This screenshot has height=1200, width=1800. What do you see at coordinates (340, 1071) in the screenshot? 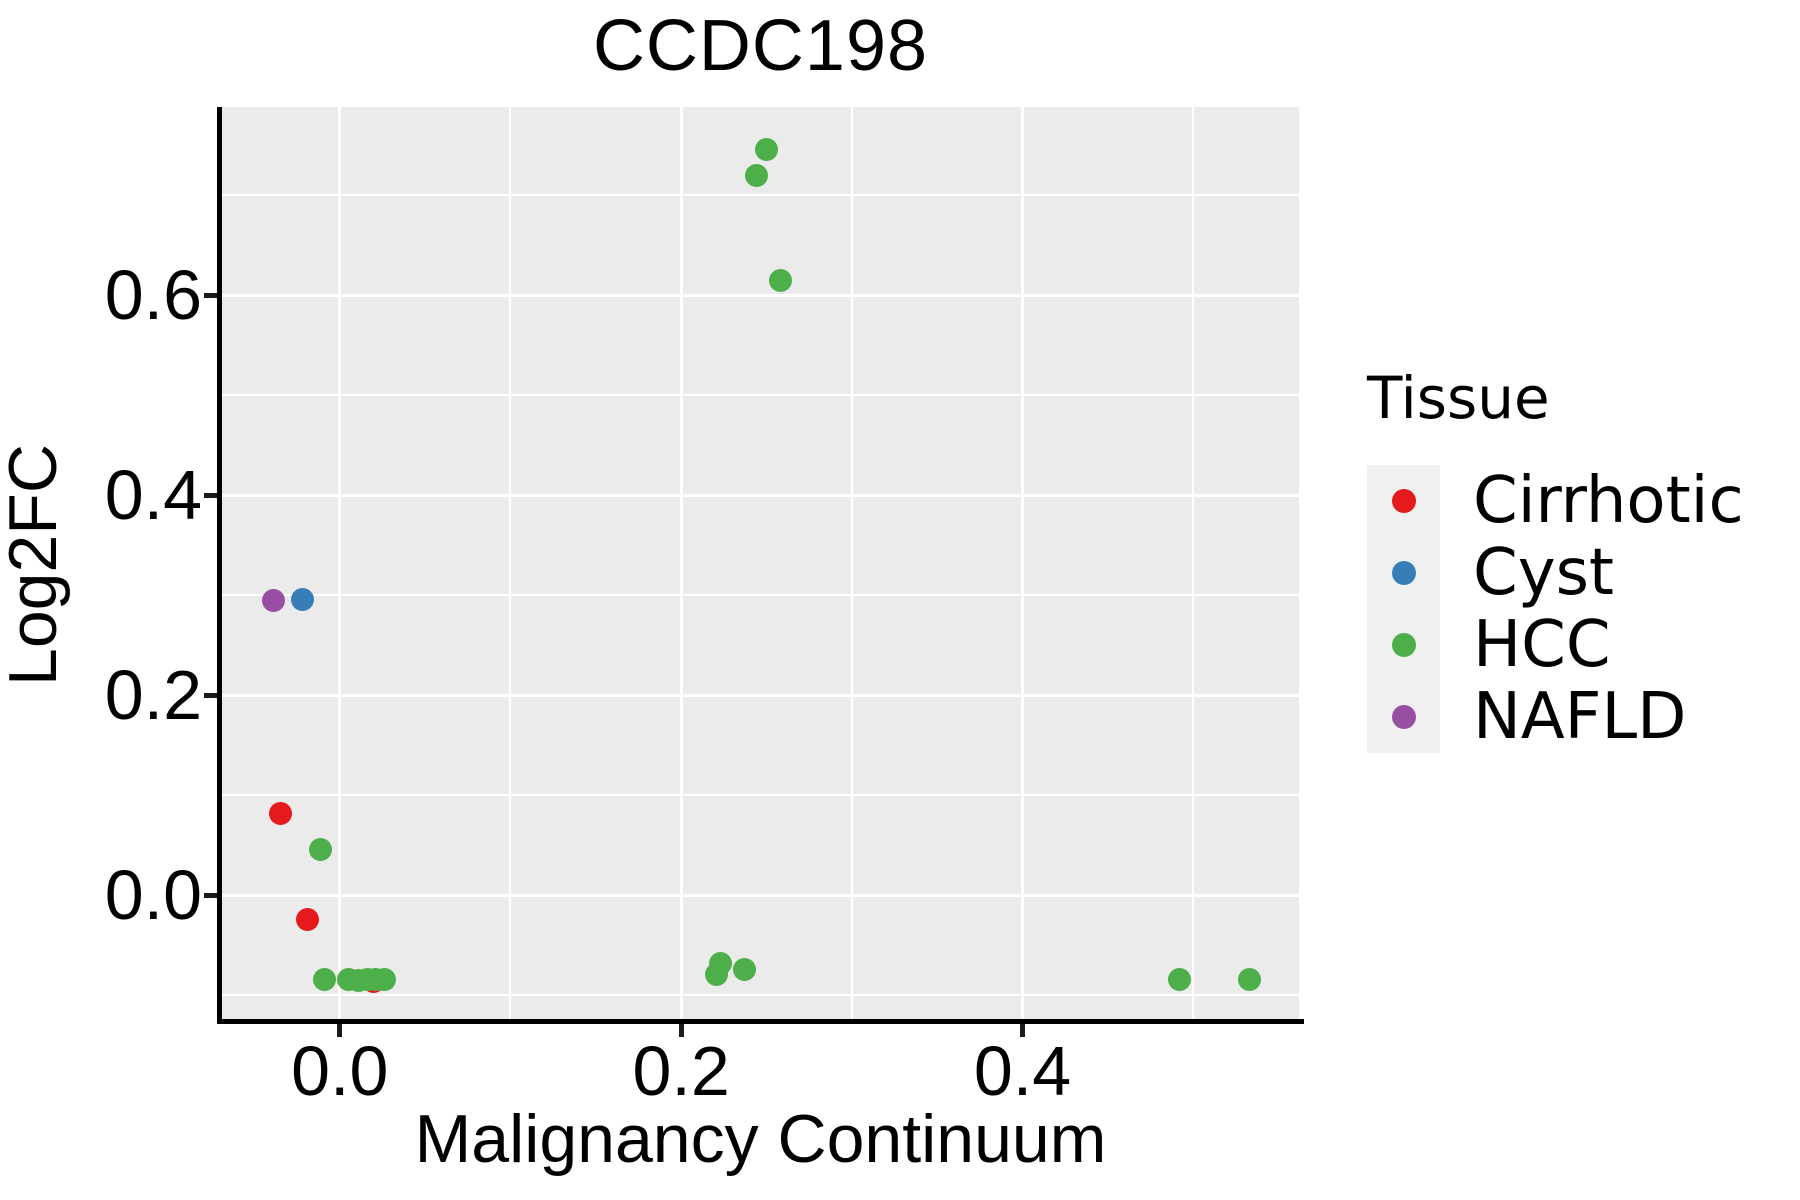
I see `x-tick-label: 0.0` at bounding box center [340, 1071].